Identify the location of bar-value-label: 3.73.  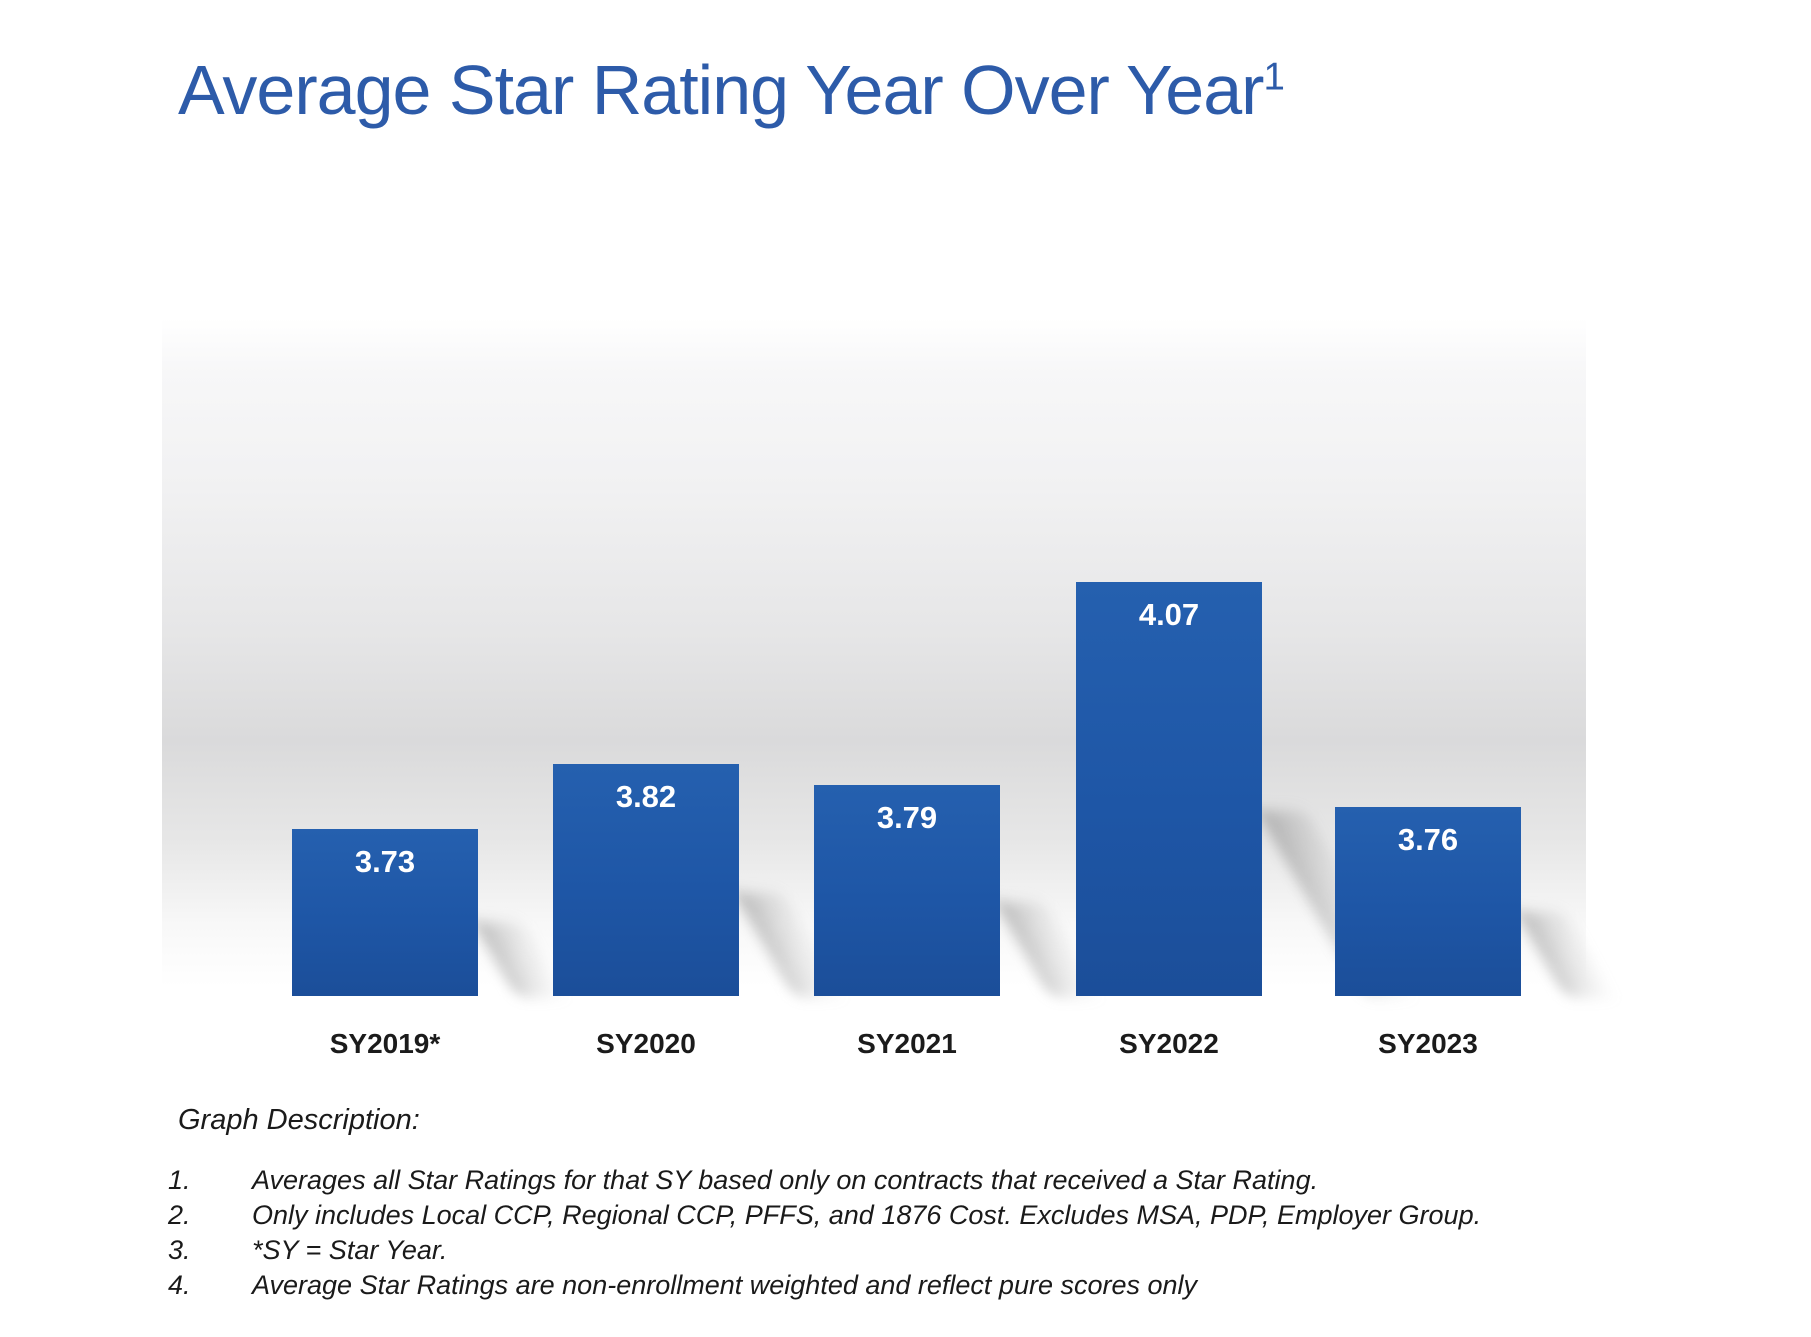
(385, 861).